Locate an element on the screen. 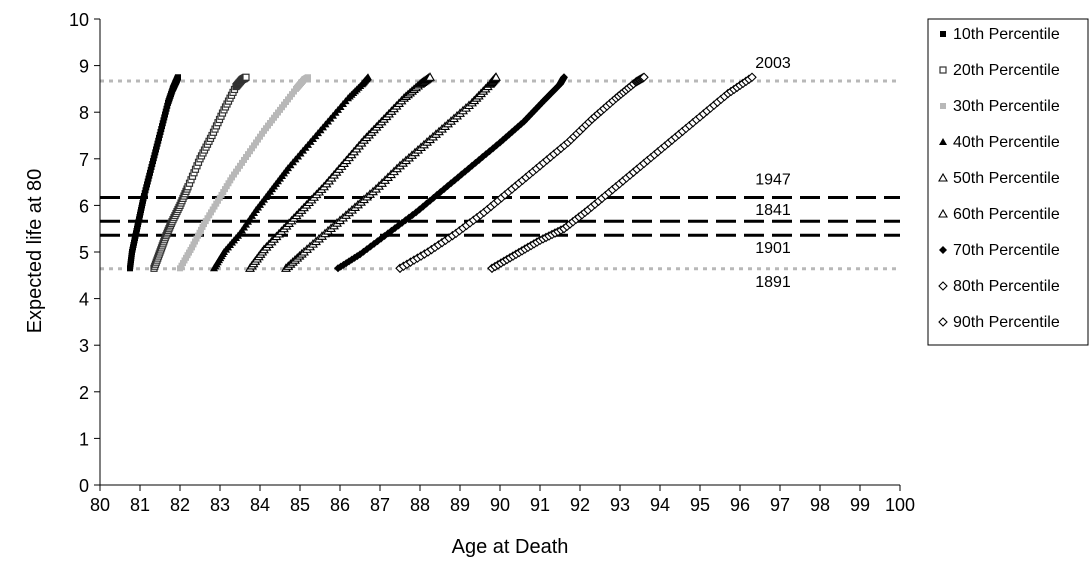 This screenshot has height=569, width=1090. x-tick-label: 96 is located at coordinates (740, 505).